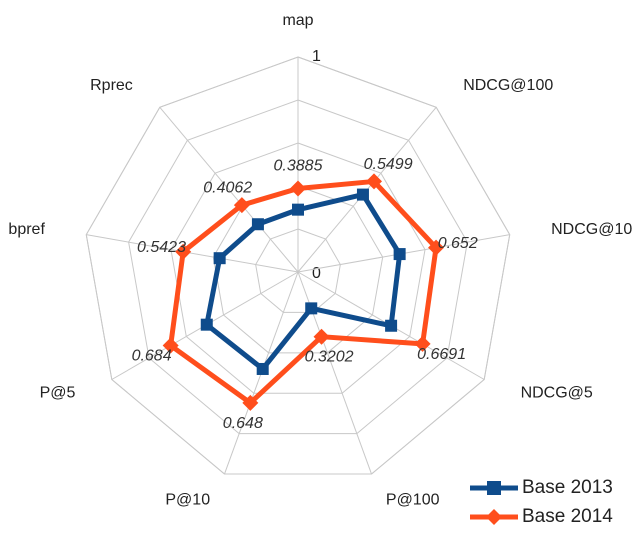 The image size is (640, 537). I want to click on axis-label: Rprec, so click(111, 85).